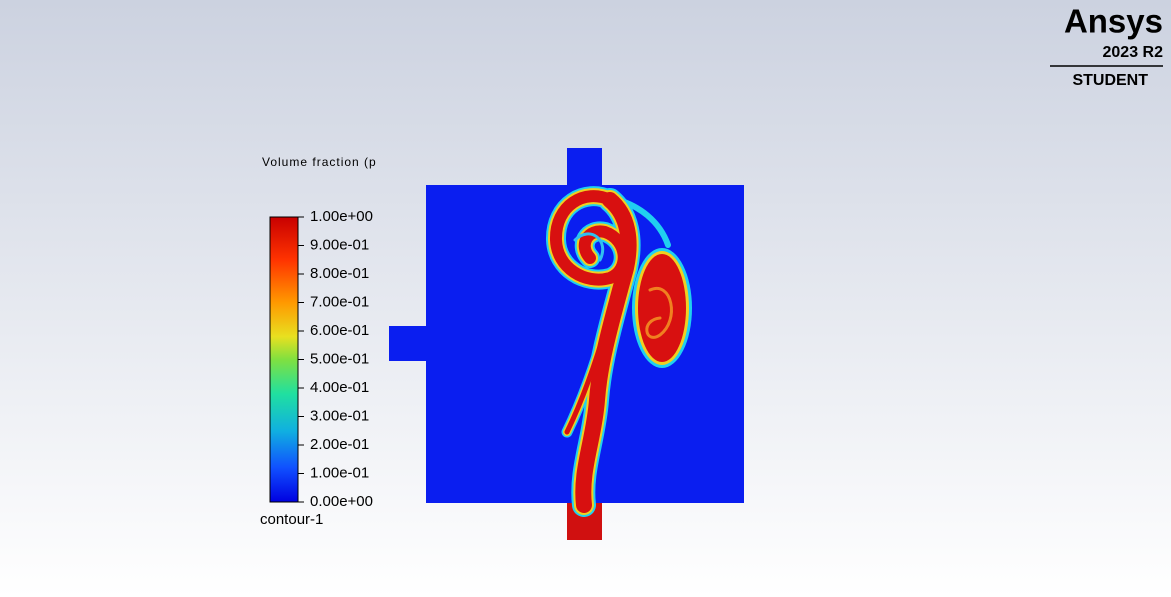  Describe the element at coordinates (1110, 80) in the screenshot. I see `logo-edition: STUDENT` at that location.